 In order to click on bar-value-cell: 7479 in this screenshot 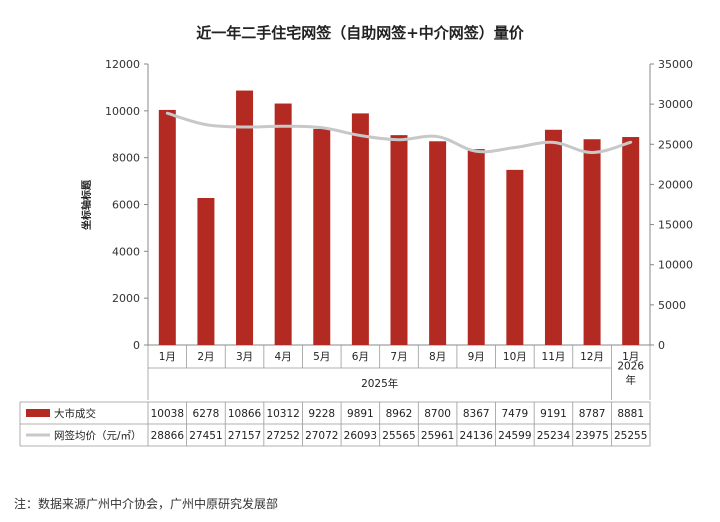, I will do `click(514, 414)`.